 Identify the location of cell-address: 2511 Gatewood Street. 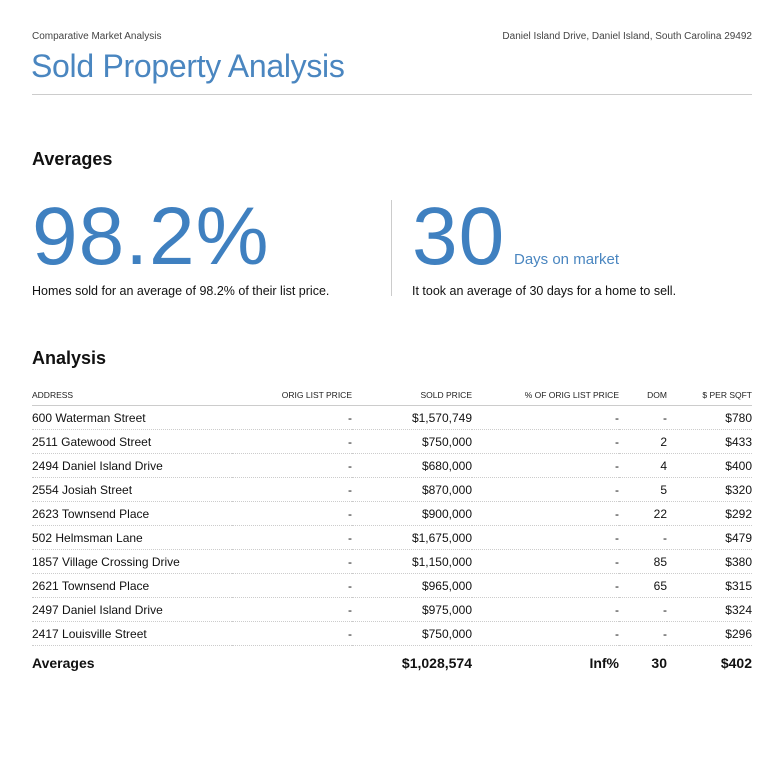
(132, 441).